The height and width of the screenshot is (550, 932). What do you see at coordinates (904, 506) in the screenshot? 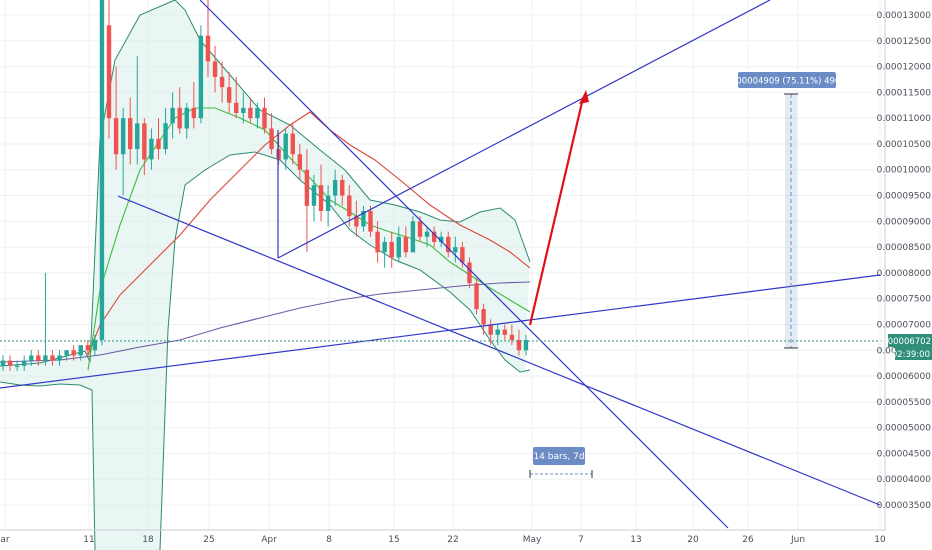
I see `y-tick-label: 0.00003500` at bounding box center [904, 506].